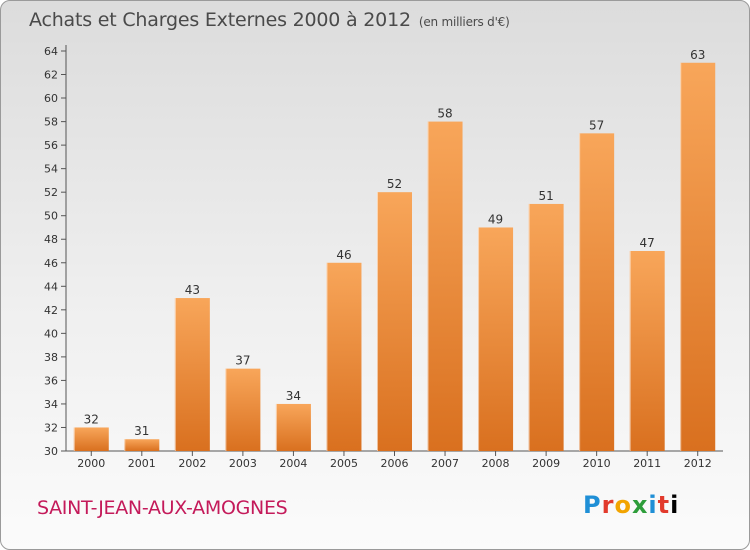 This screenshot has width=750, height=550. Describe the element at coordinates (698, 256) in the screenshot. I see `bar-2012` at that location.